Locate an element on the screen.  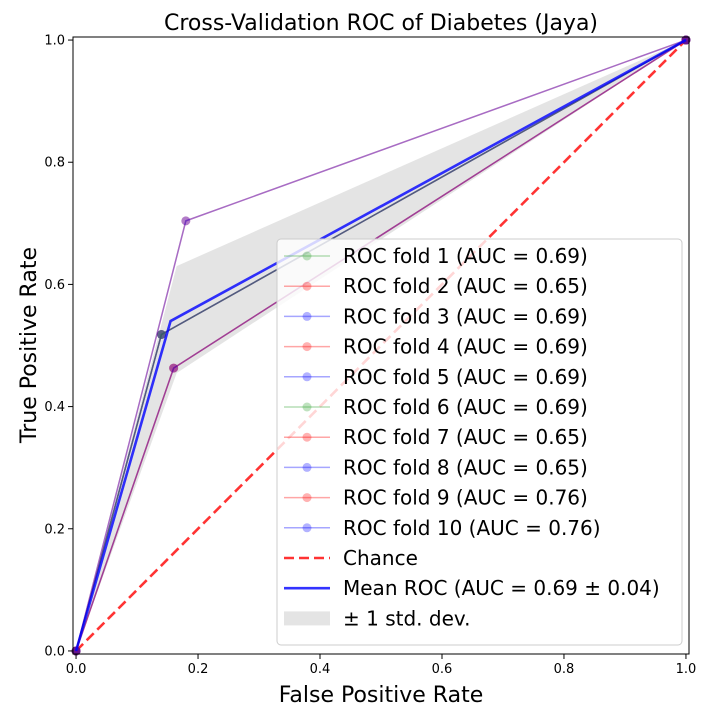
legend-fold-2-swatch-marker is located at coordinates (307, 286).